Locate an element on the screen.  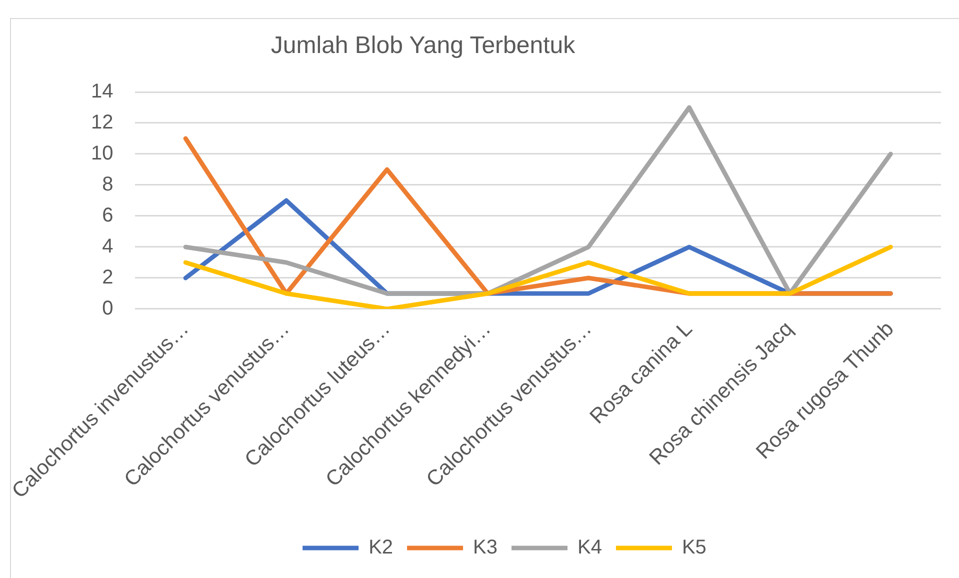
legend-label: K3 is located at coordinates (485, 547).